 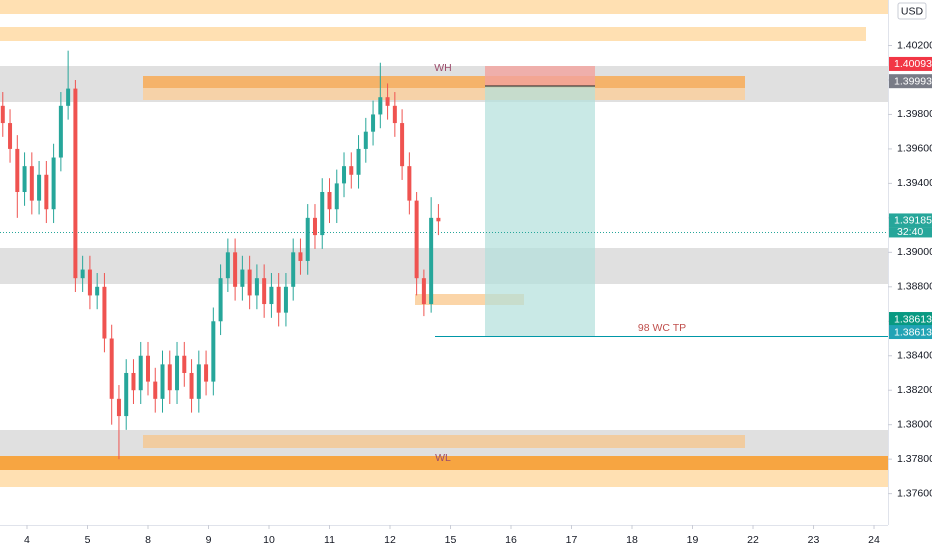 I want to click on y-tick-label: 1.39600, so click(x=914, y=149).